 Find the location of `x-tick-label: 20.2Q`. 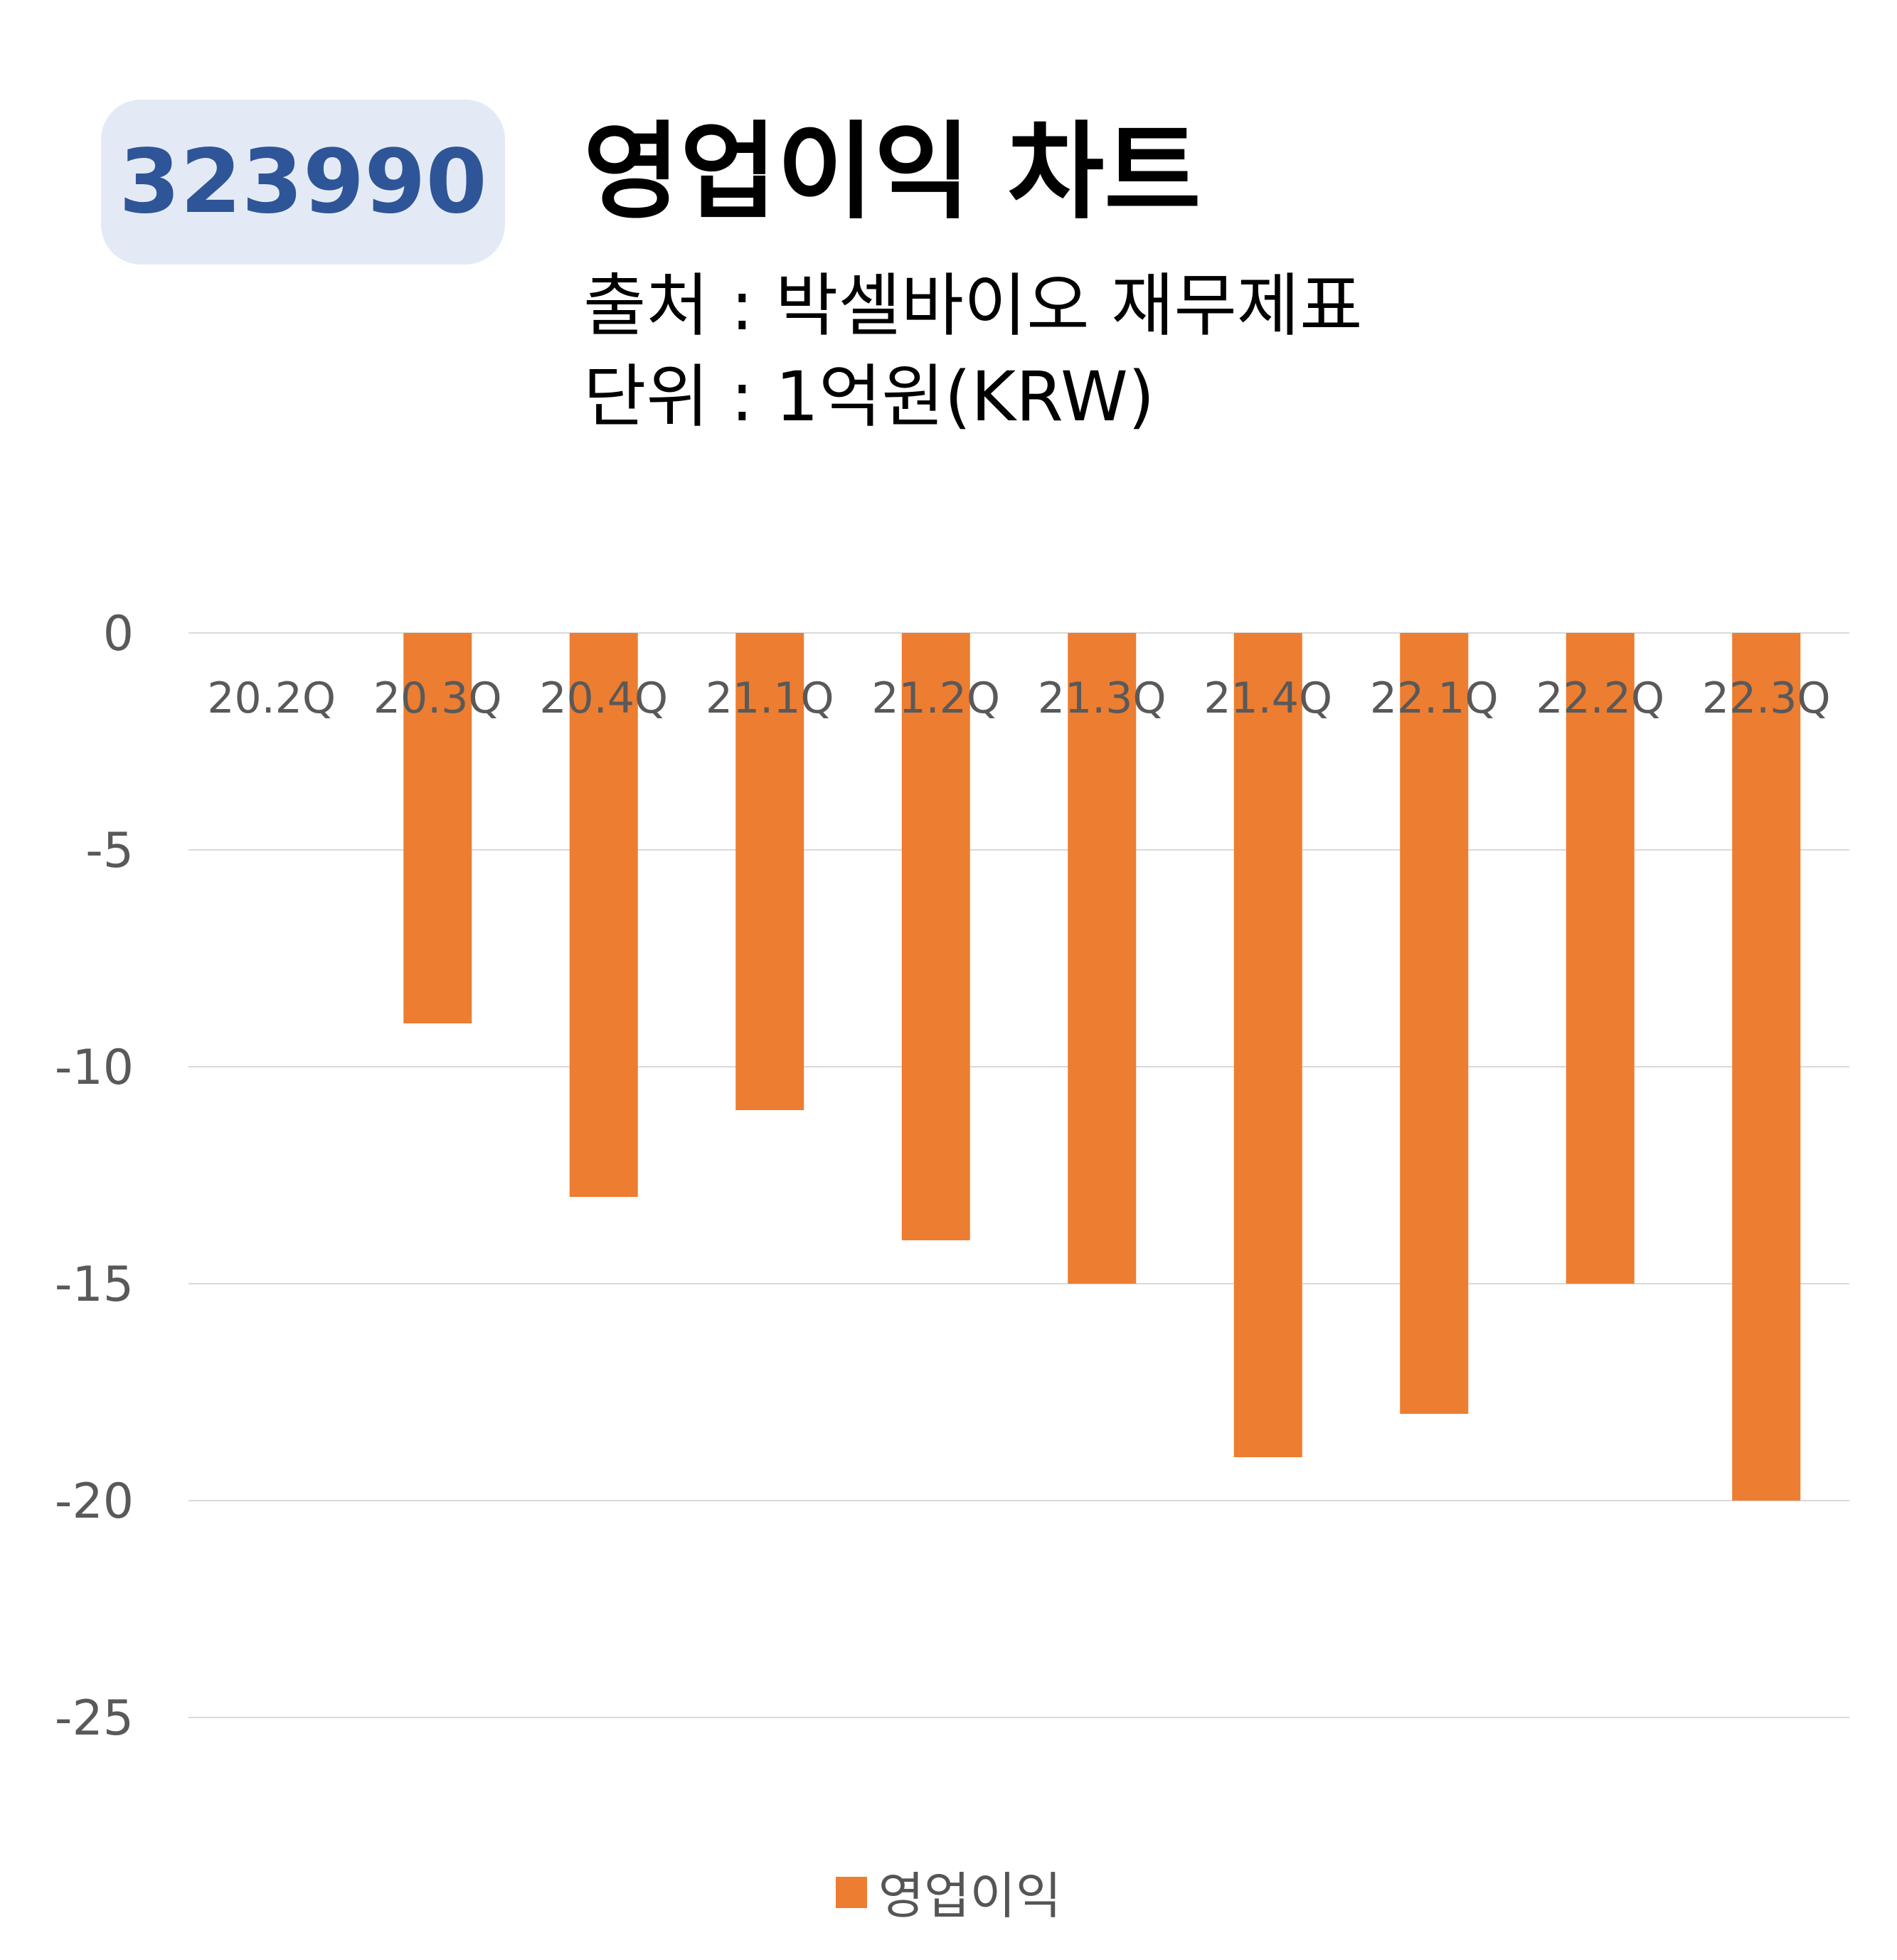

x-tick-label: 20.2Q is located at coordinates (271, 698).